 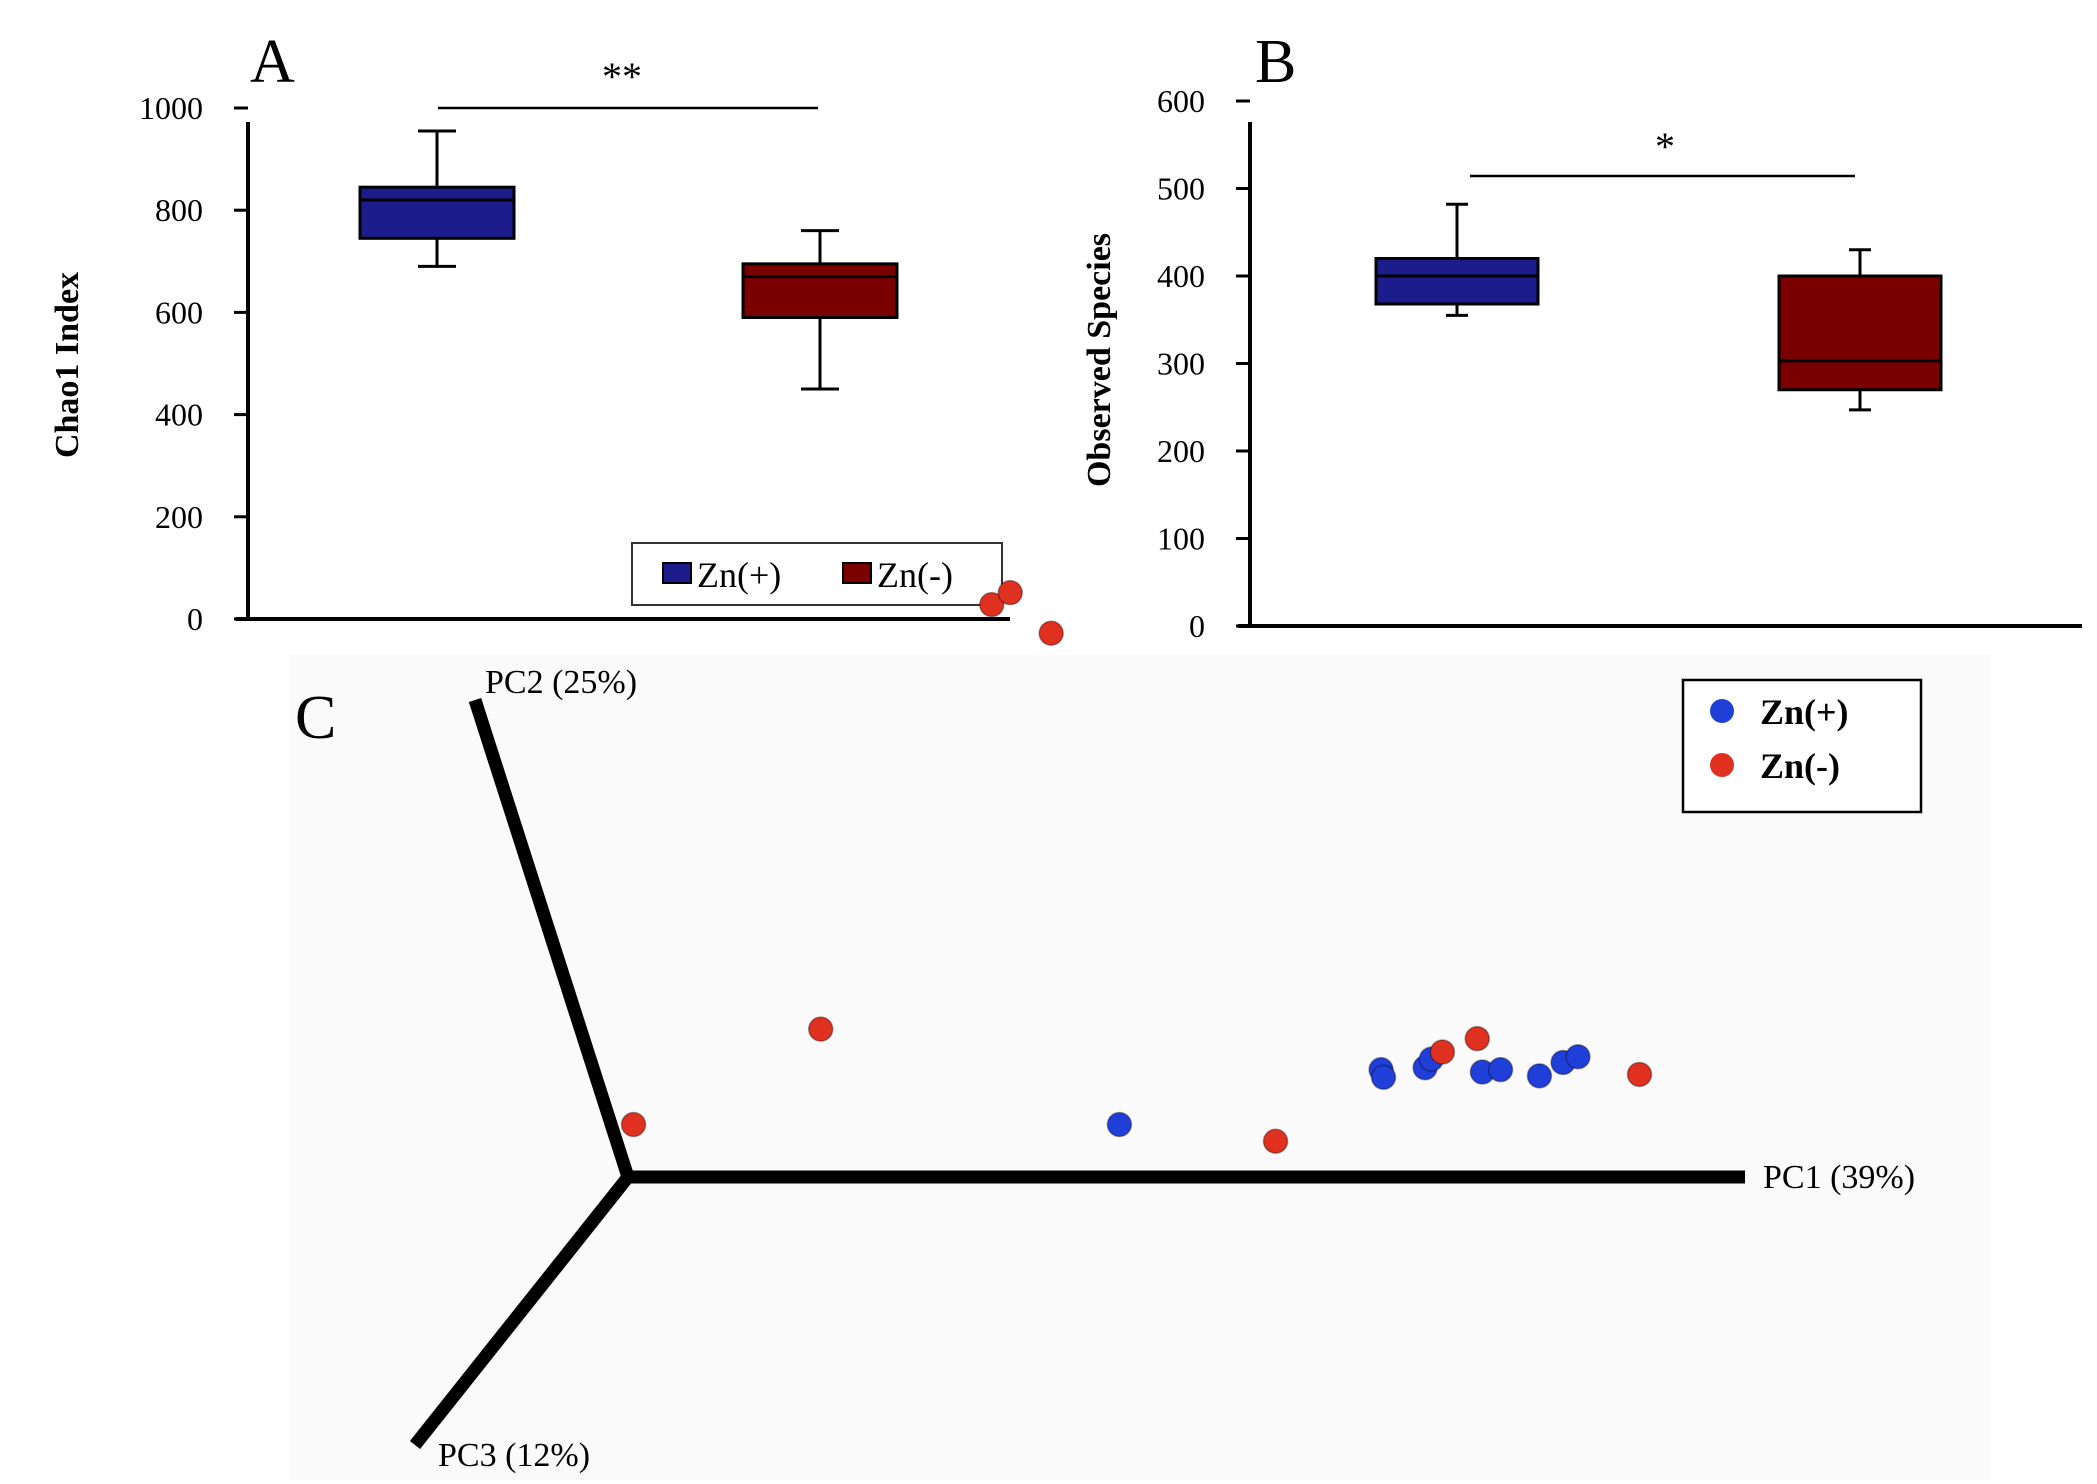 What do you see at coordinates (677, 573) in the screenshot?
I see `legend-swatch-zn-plus` at bounding box center [677, 573].